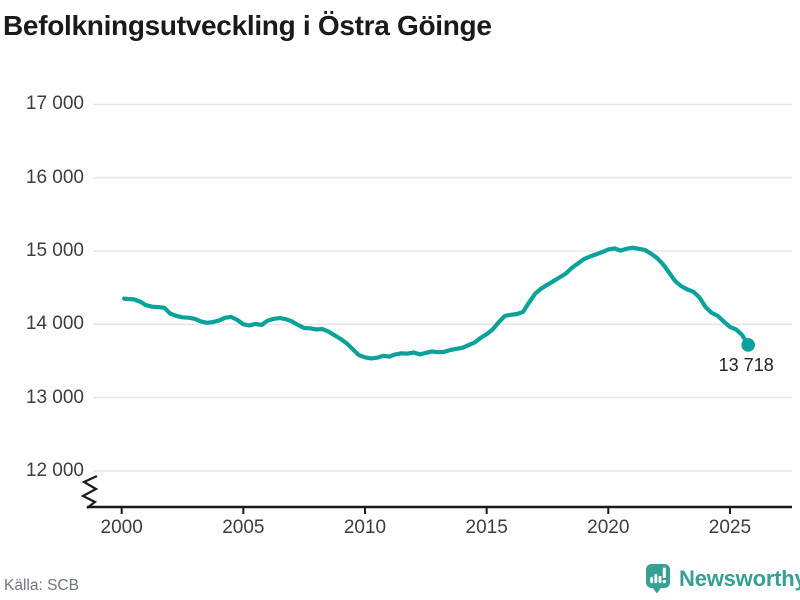 The image size is (800, 600). I want to click on brand-name: Newsworthy, so click(739, 578).